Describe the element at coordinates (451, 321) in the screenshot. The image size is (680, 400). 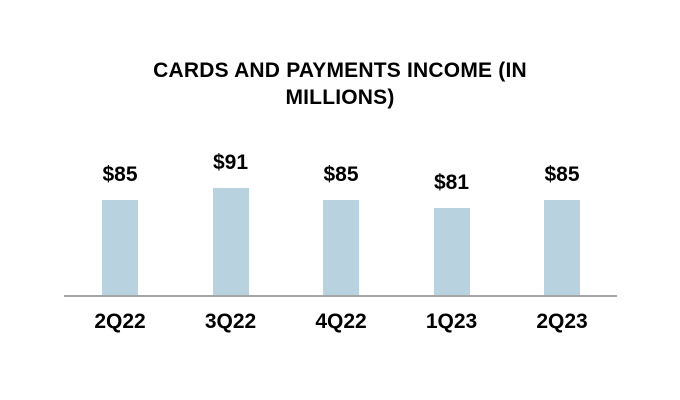
I see `category-label-1q23: 1Q23` at that location.